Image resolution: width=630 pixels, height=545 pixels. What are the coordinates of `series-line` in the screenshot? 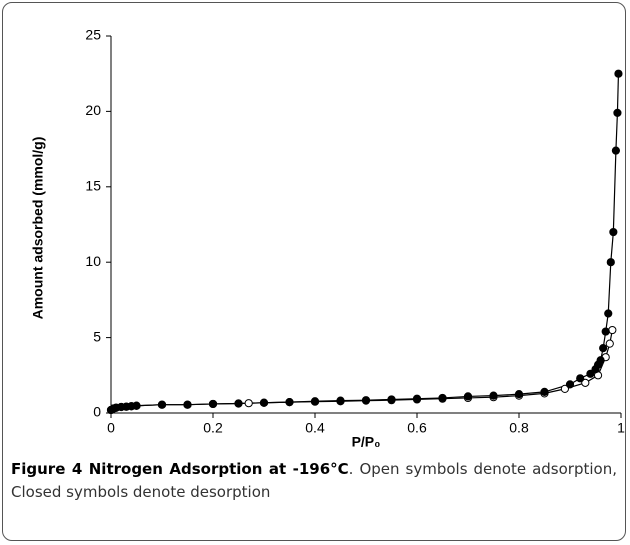 It's located at (361, 370).